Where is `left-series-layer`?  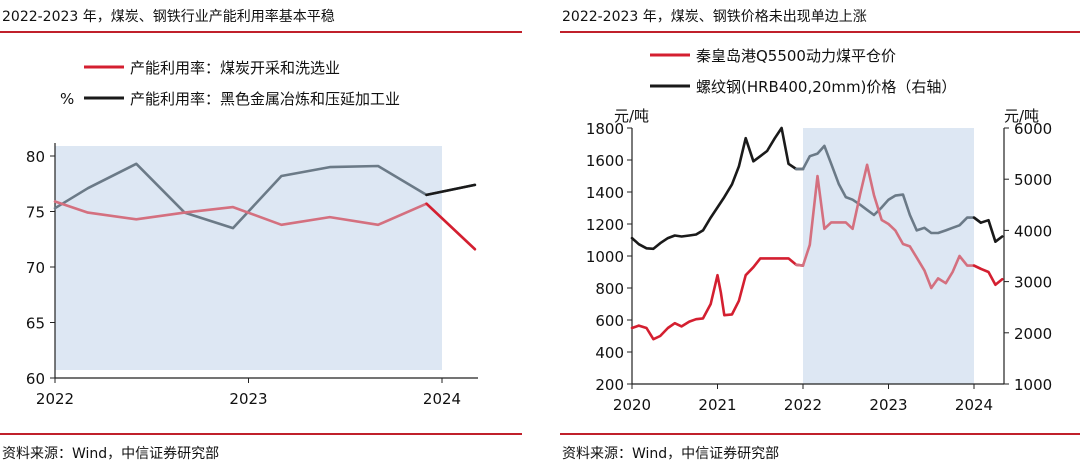
left-series-layer is located at coordinates (265, 206).